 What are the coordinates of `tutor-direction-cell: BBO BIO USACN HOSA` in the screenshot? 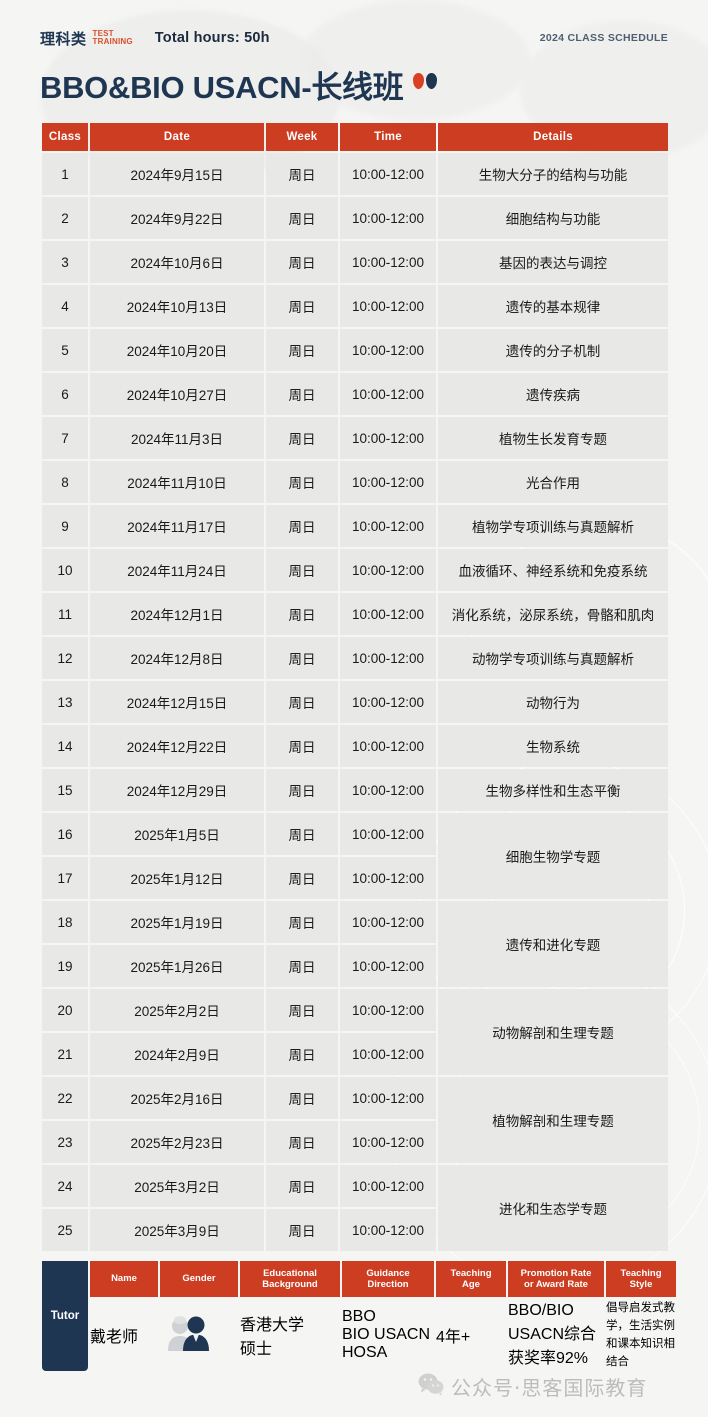 It's located at (388, 1335).